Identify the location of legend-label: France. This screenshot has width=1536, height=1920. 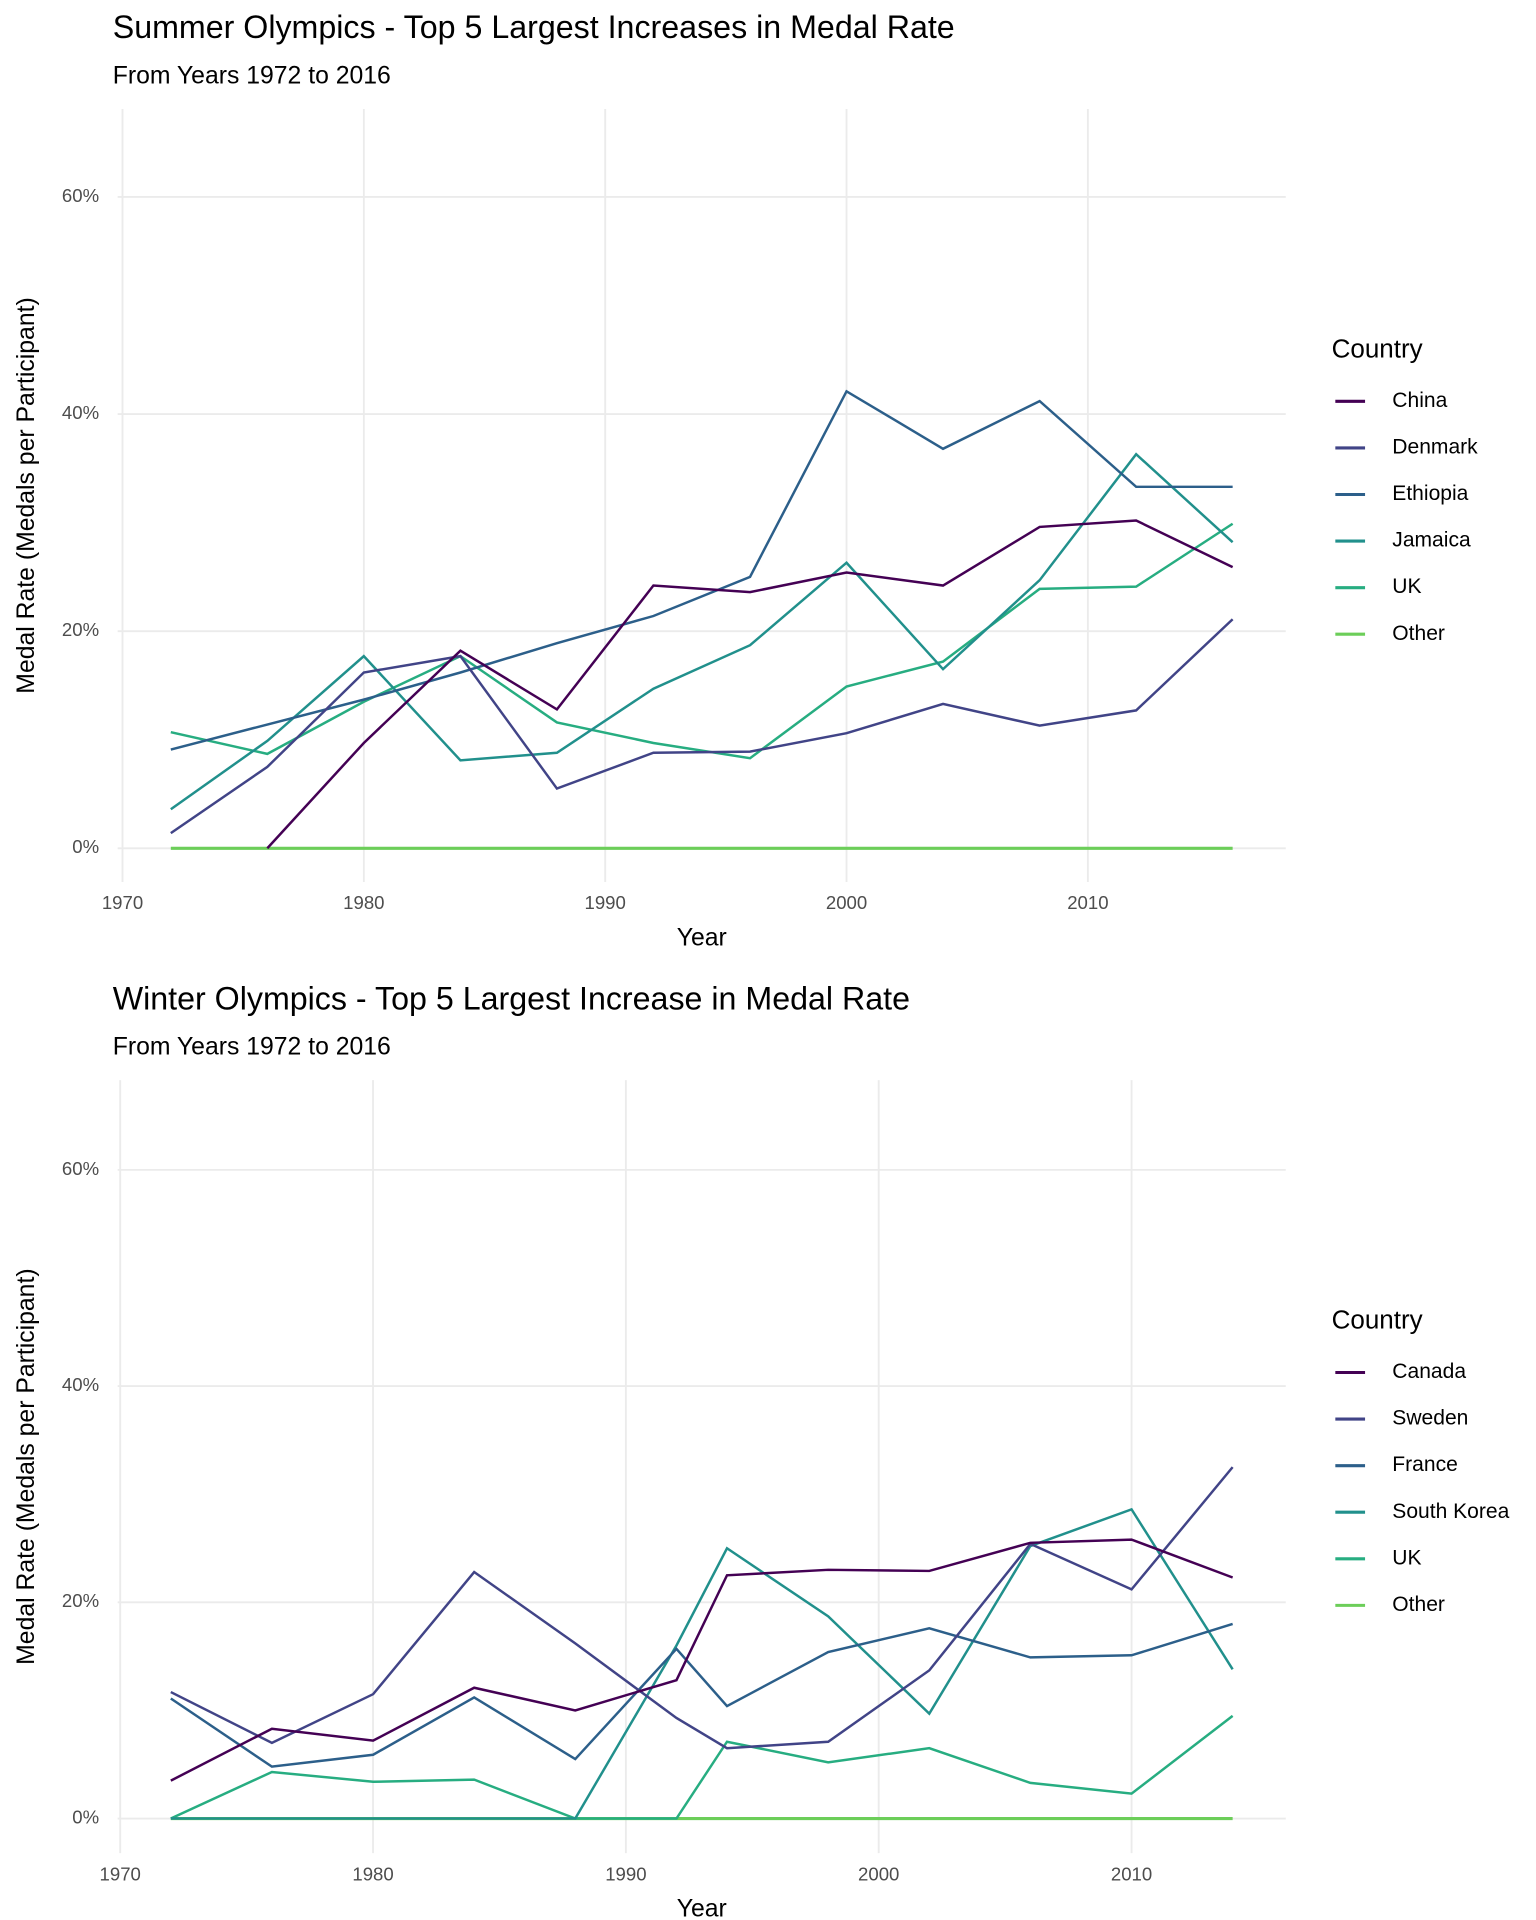
(1425, 1464).